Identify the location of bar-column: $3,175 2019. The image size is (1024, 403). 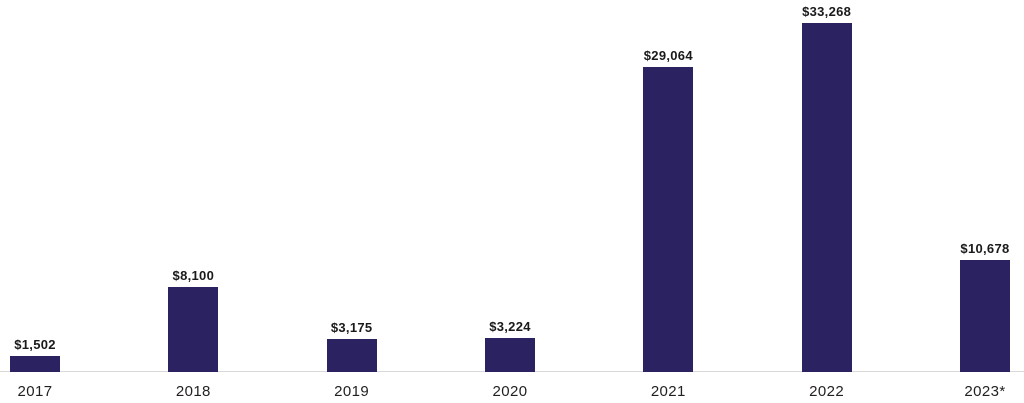
(352, 201).